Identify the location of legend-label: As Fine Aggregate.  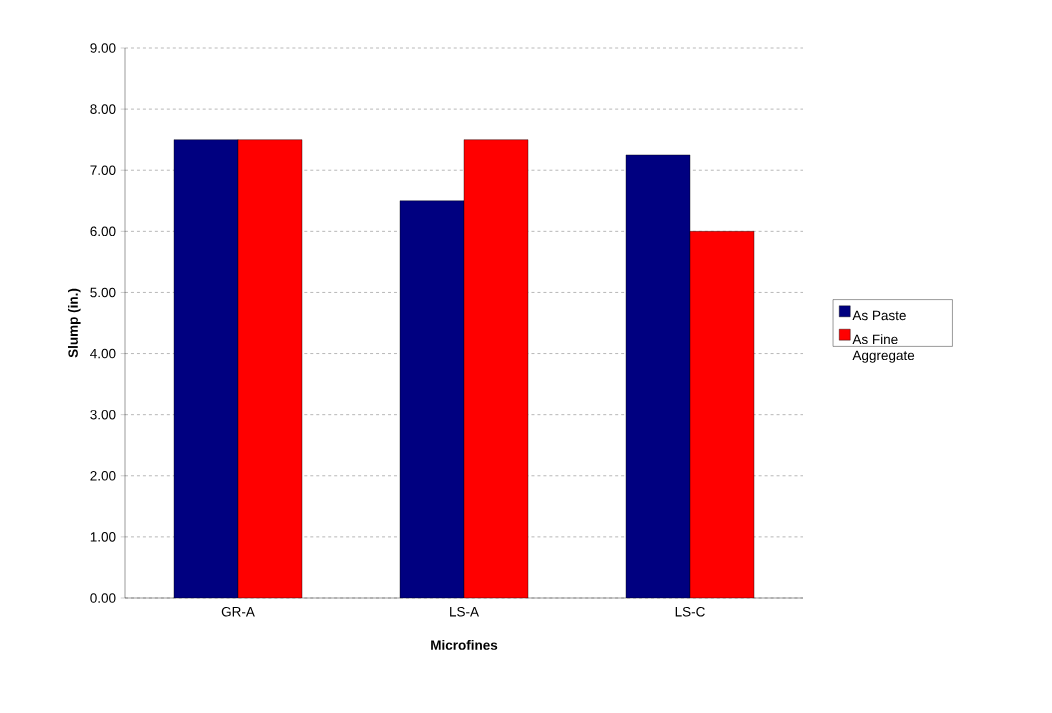
(883, 348).